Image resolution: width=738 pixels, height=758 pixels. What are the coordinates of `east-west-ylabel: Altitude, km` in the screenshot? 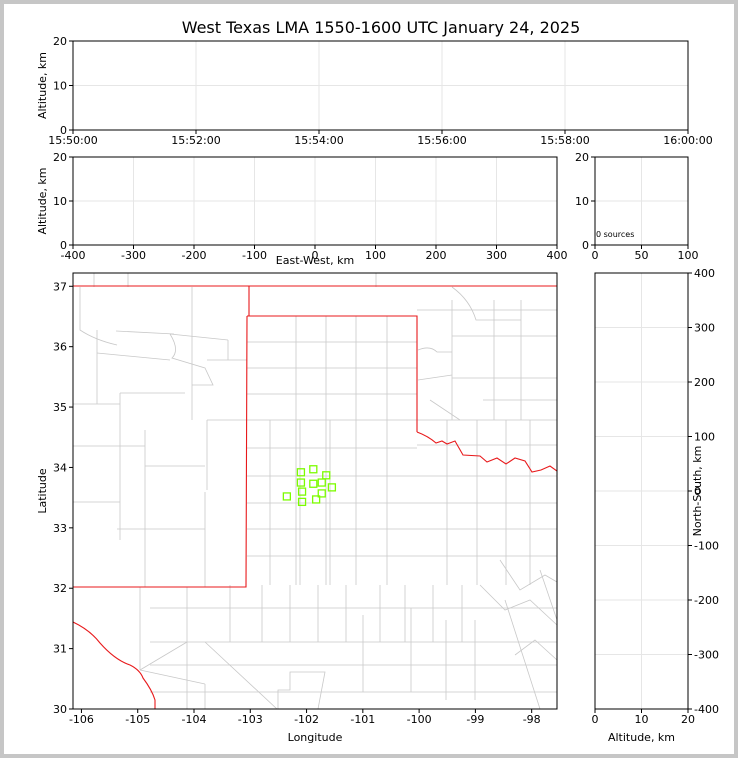 It's located at (42, 200).